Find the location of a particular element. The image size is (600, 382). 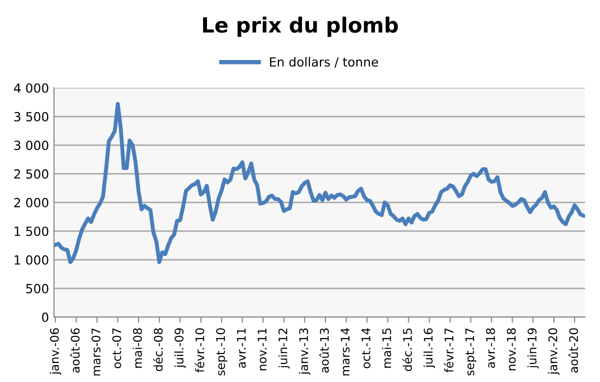

y-tick-label: 3 000 is located at coordinates (31, 145).